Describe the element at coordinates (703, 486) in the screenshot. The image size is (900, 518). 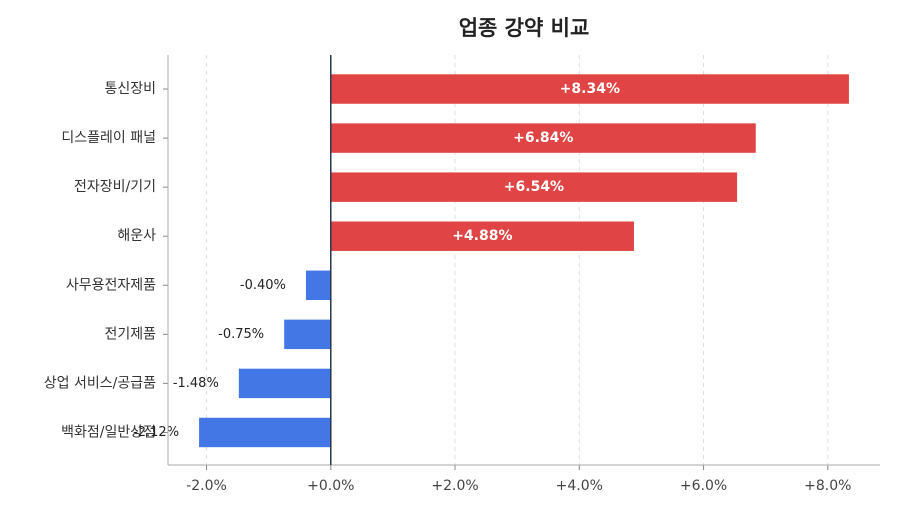
I see `x-tick-label: +6.0%` at that location.